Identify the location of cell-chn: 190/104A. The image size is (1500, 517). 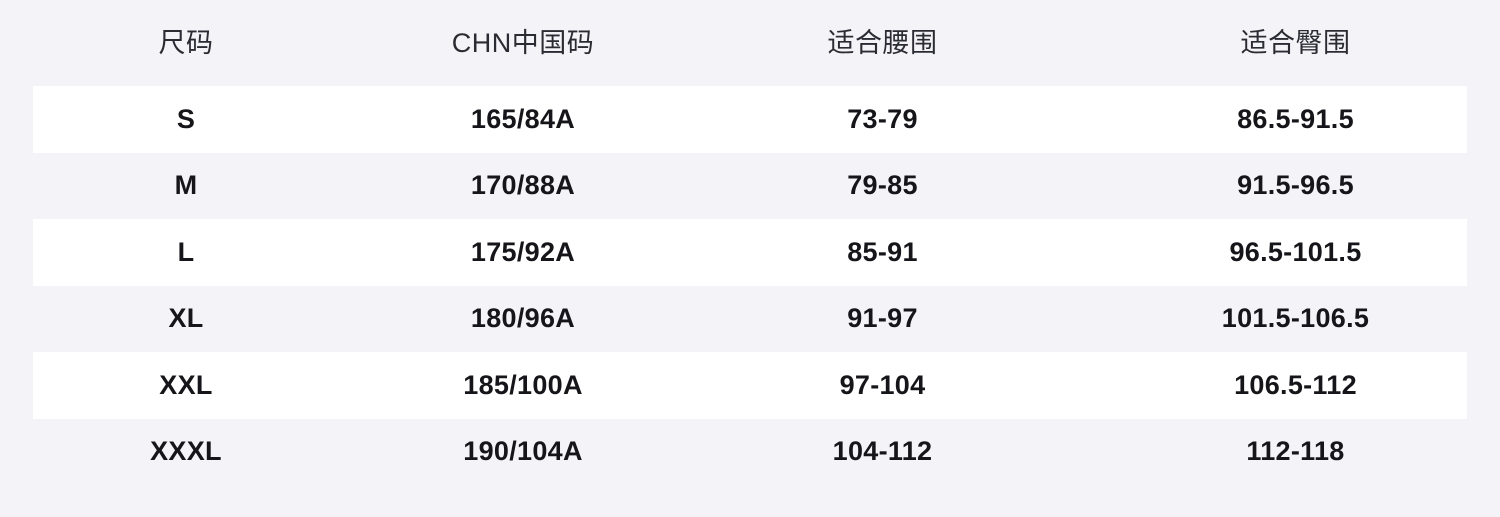
(523, 451).